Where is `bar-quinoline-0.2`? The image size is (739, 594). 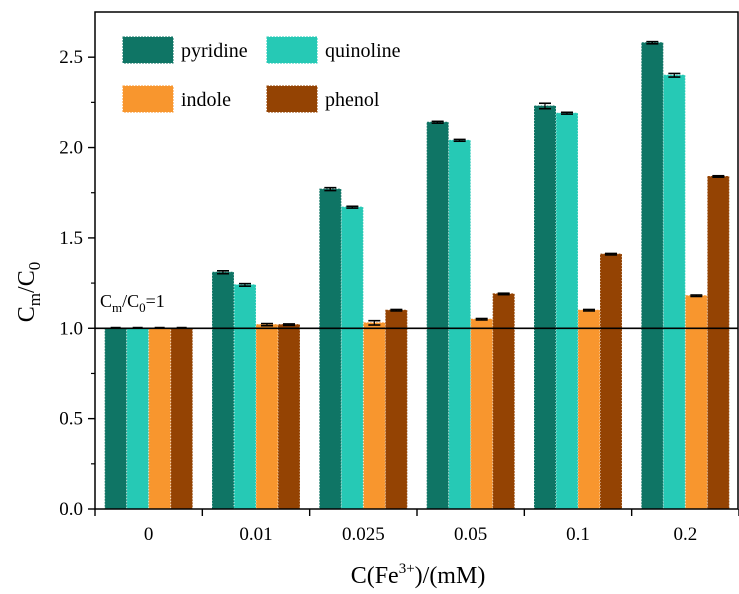
bar-quinoline-0.2 is located at coordinates (674, 292).